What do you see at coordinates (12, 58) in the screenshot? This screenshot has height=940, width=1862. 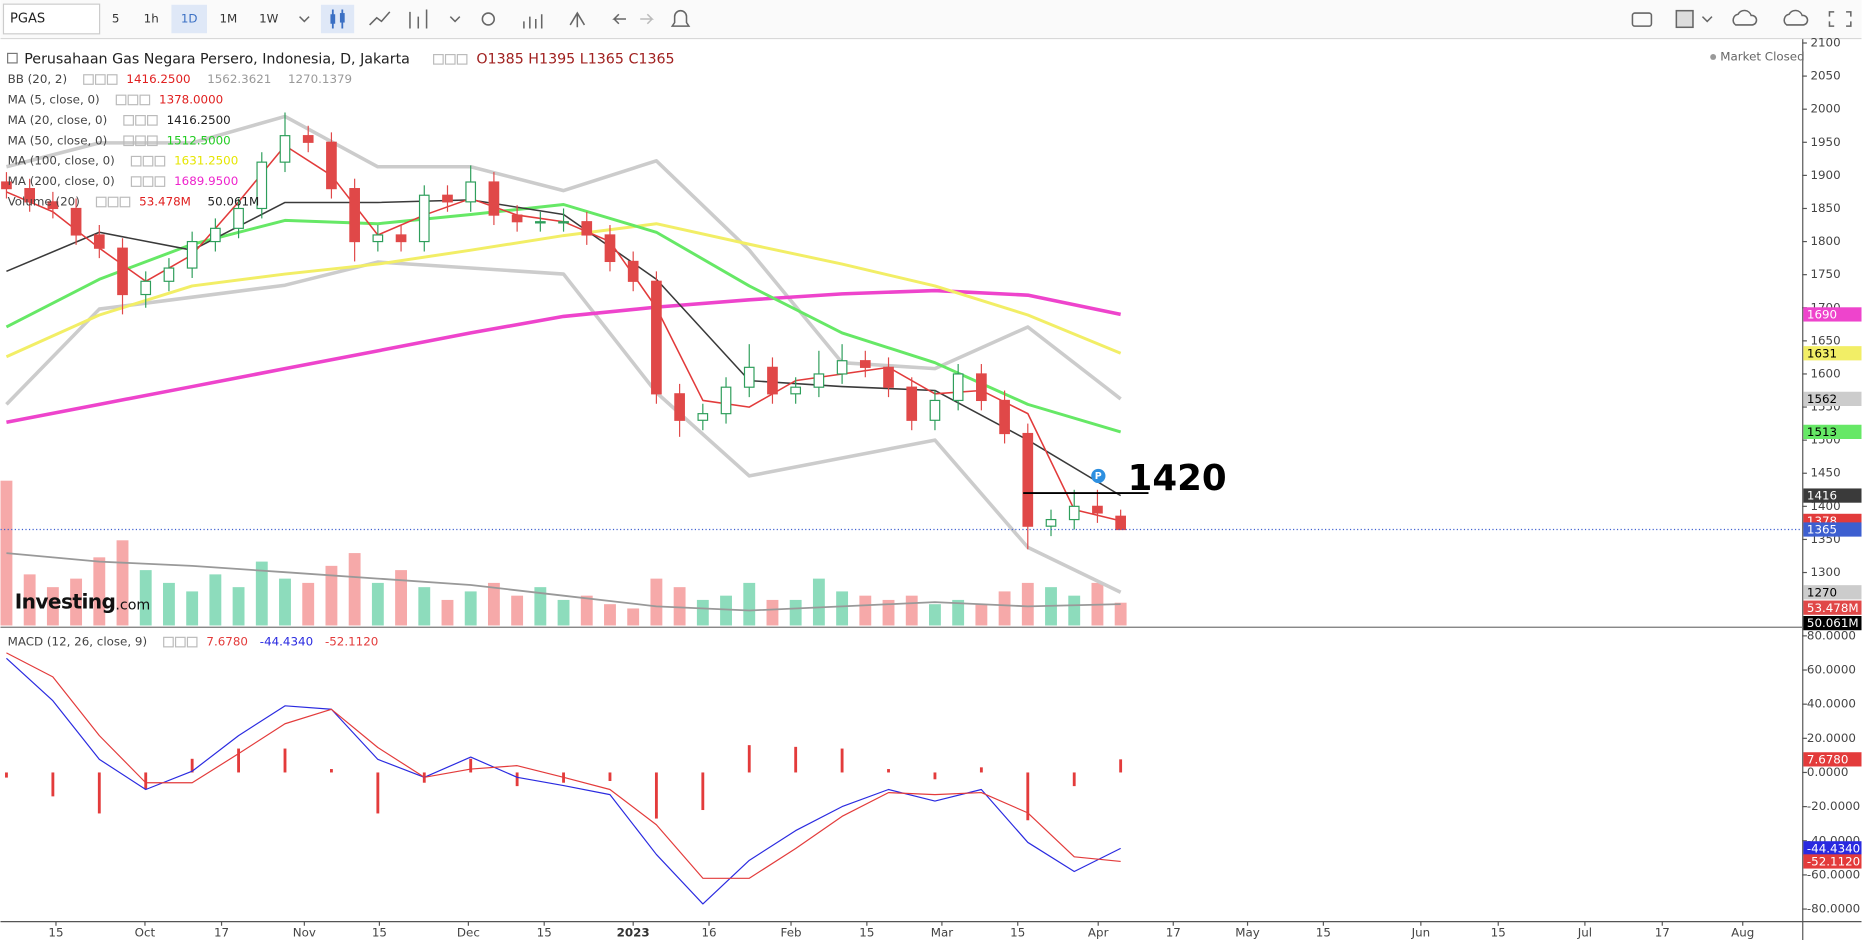 I see `collapse-icon` at bounding box center [12, 58].